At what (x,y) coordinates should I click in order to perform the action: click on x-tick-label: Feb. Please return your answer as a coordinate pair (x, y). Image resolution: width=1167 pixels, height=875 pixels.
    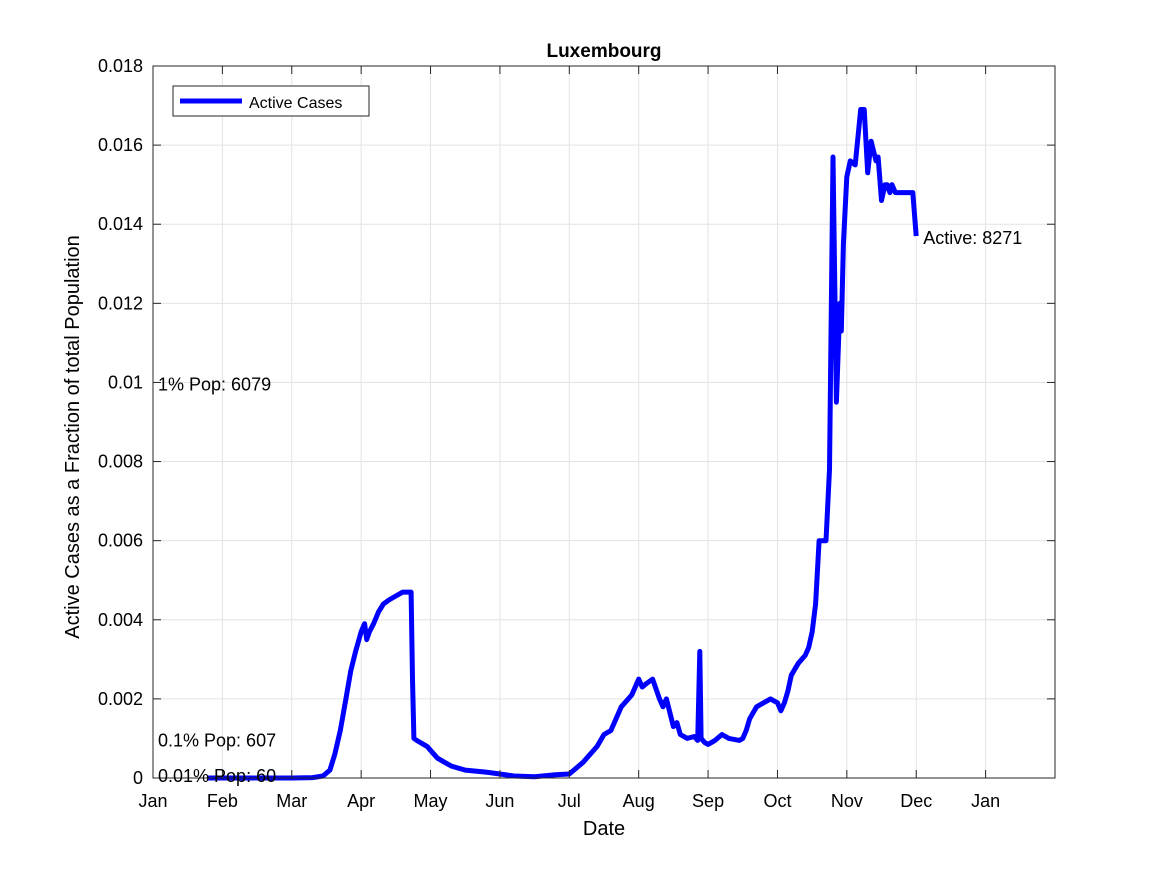
    Looking at the image, I should click on (222, 801).